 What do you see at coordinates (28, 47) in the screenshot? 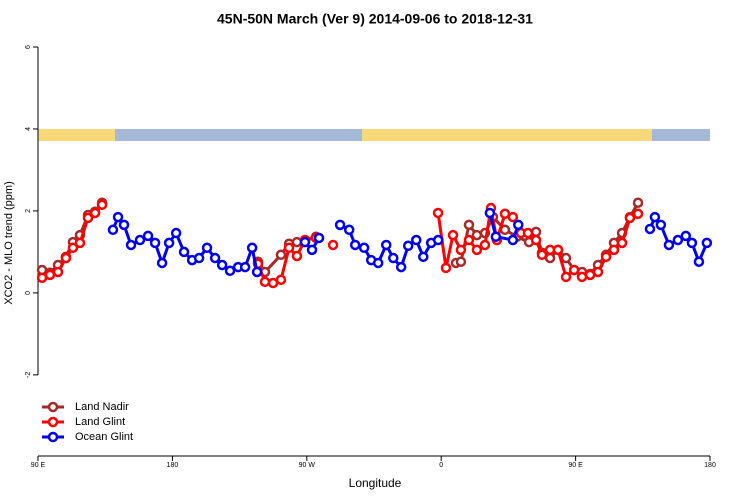
I see `y-tick-label: 6` at bounding box center [28, 47].